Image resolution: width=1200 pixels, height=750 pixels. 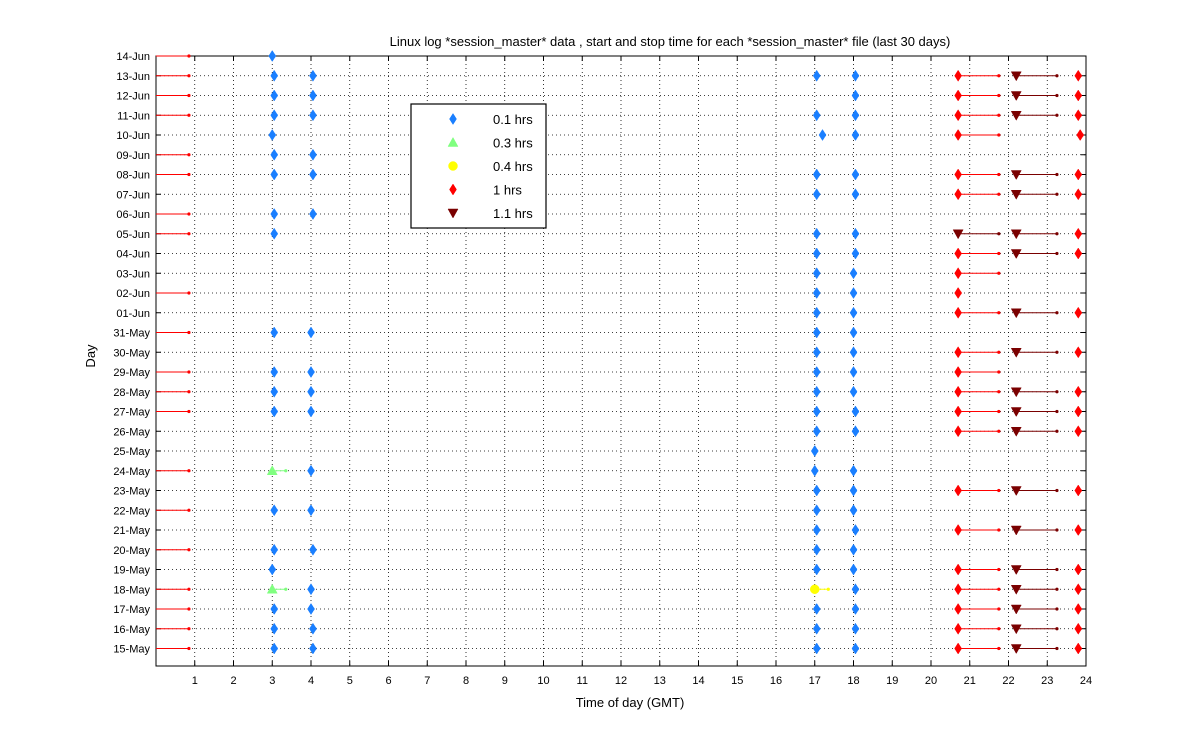 I want to click on y-tick-label: 18-May, so click(x=131, y=590).